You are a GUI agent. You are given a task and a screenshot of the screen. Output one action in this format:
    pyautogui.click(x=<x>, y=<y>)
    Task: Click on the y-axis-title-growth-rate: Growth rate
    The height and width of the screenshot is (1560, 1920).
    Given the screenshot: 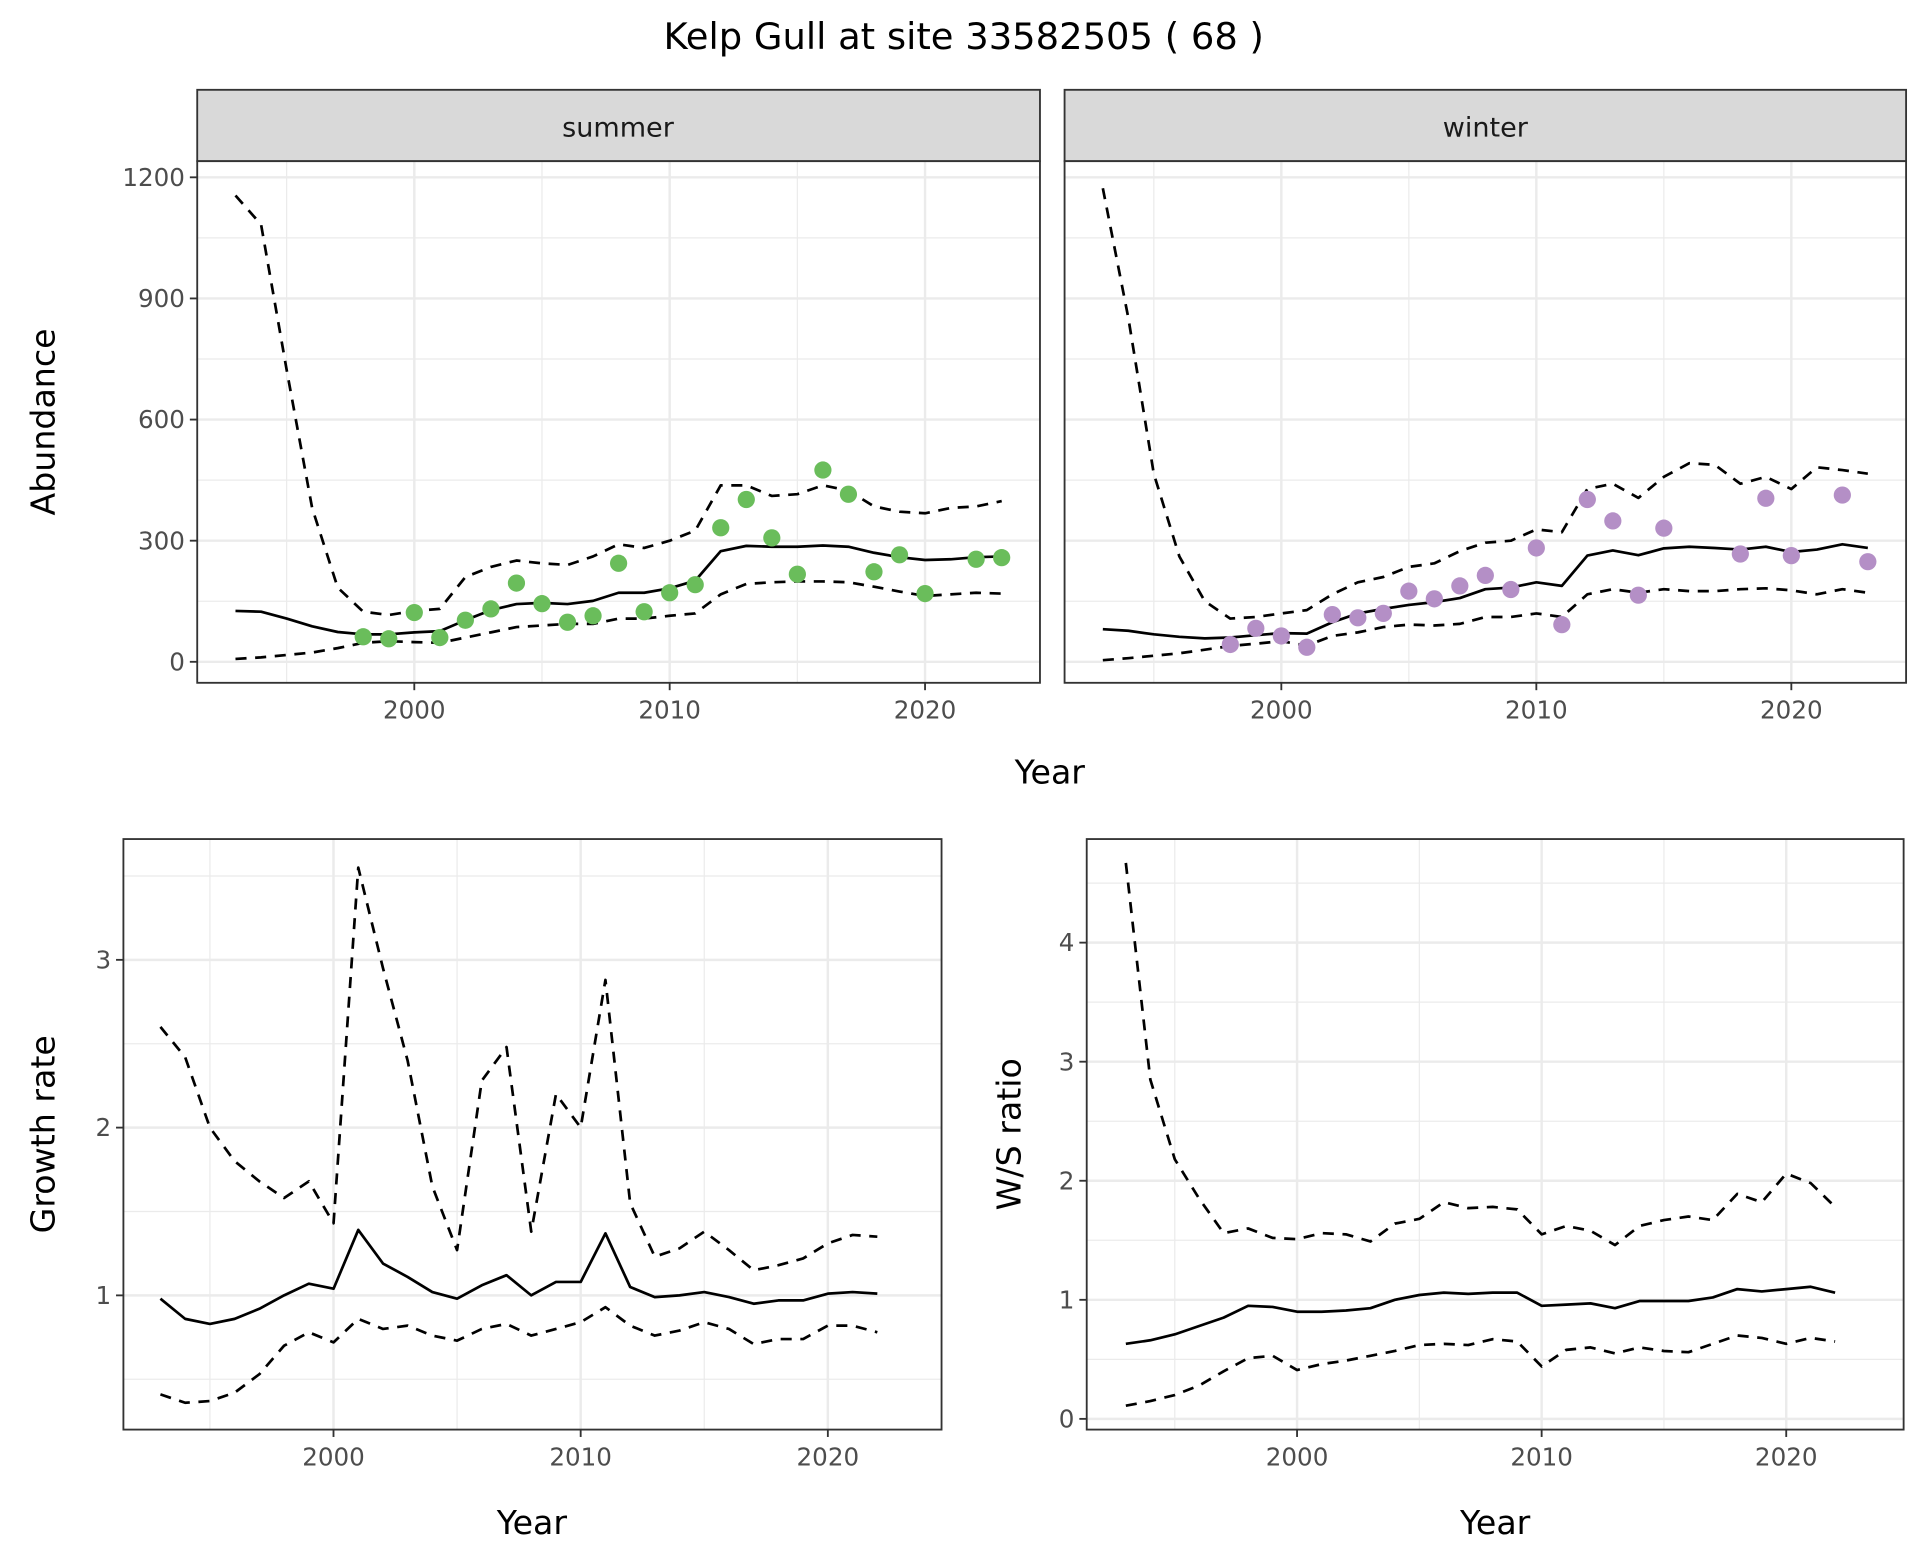 What is the action you would take?
    pyautogui.click(x=43, y=1134)
    